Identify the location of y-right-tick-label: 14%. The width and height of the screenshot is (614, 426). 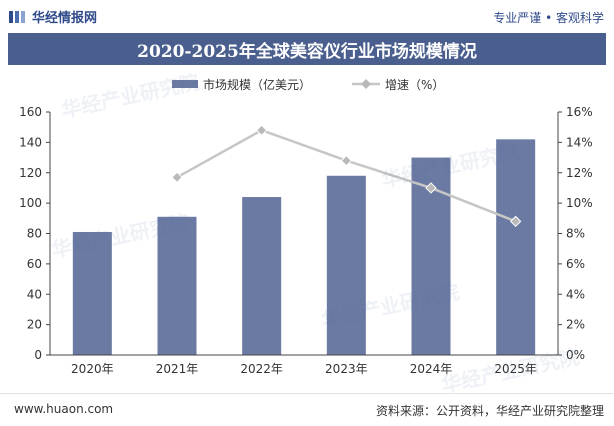
(579, 142).